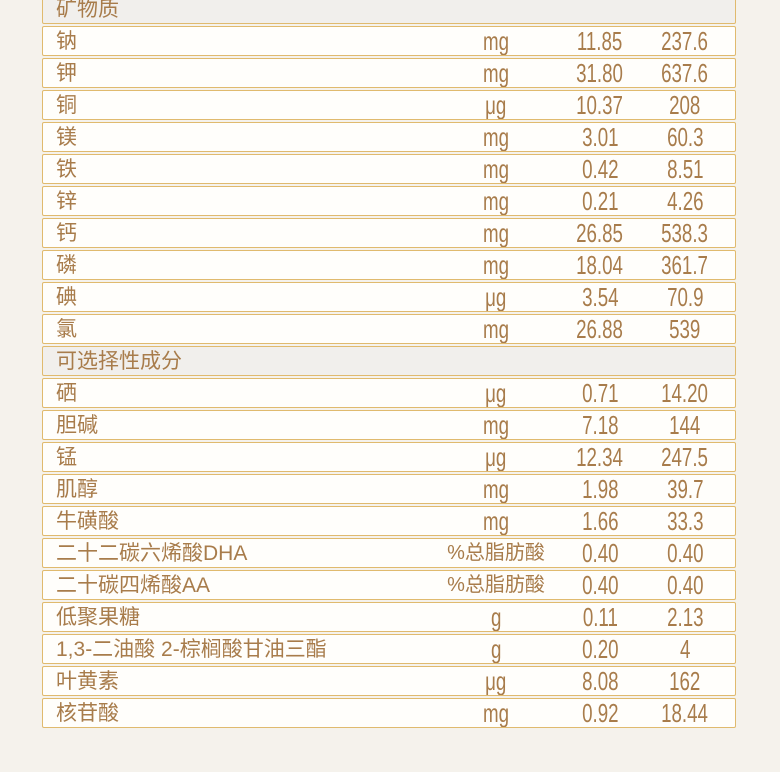 The height and width of the screenshot is (772, 780). I want to click on nutrient-name: 叶黄素, so click(87, 681).